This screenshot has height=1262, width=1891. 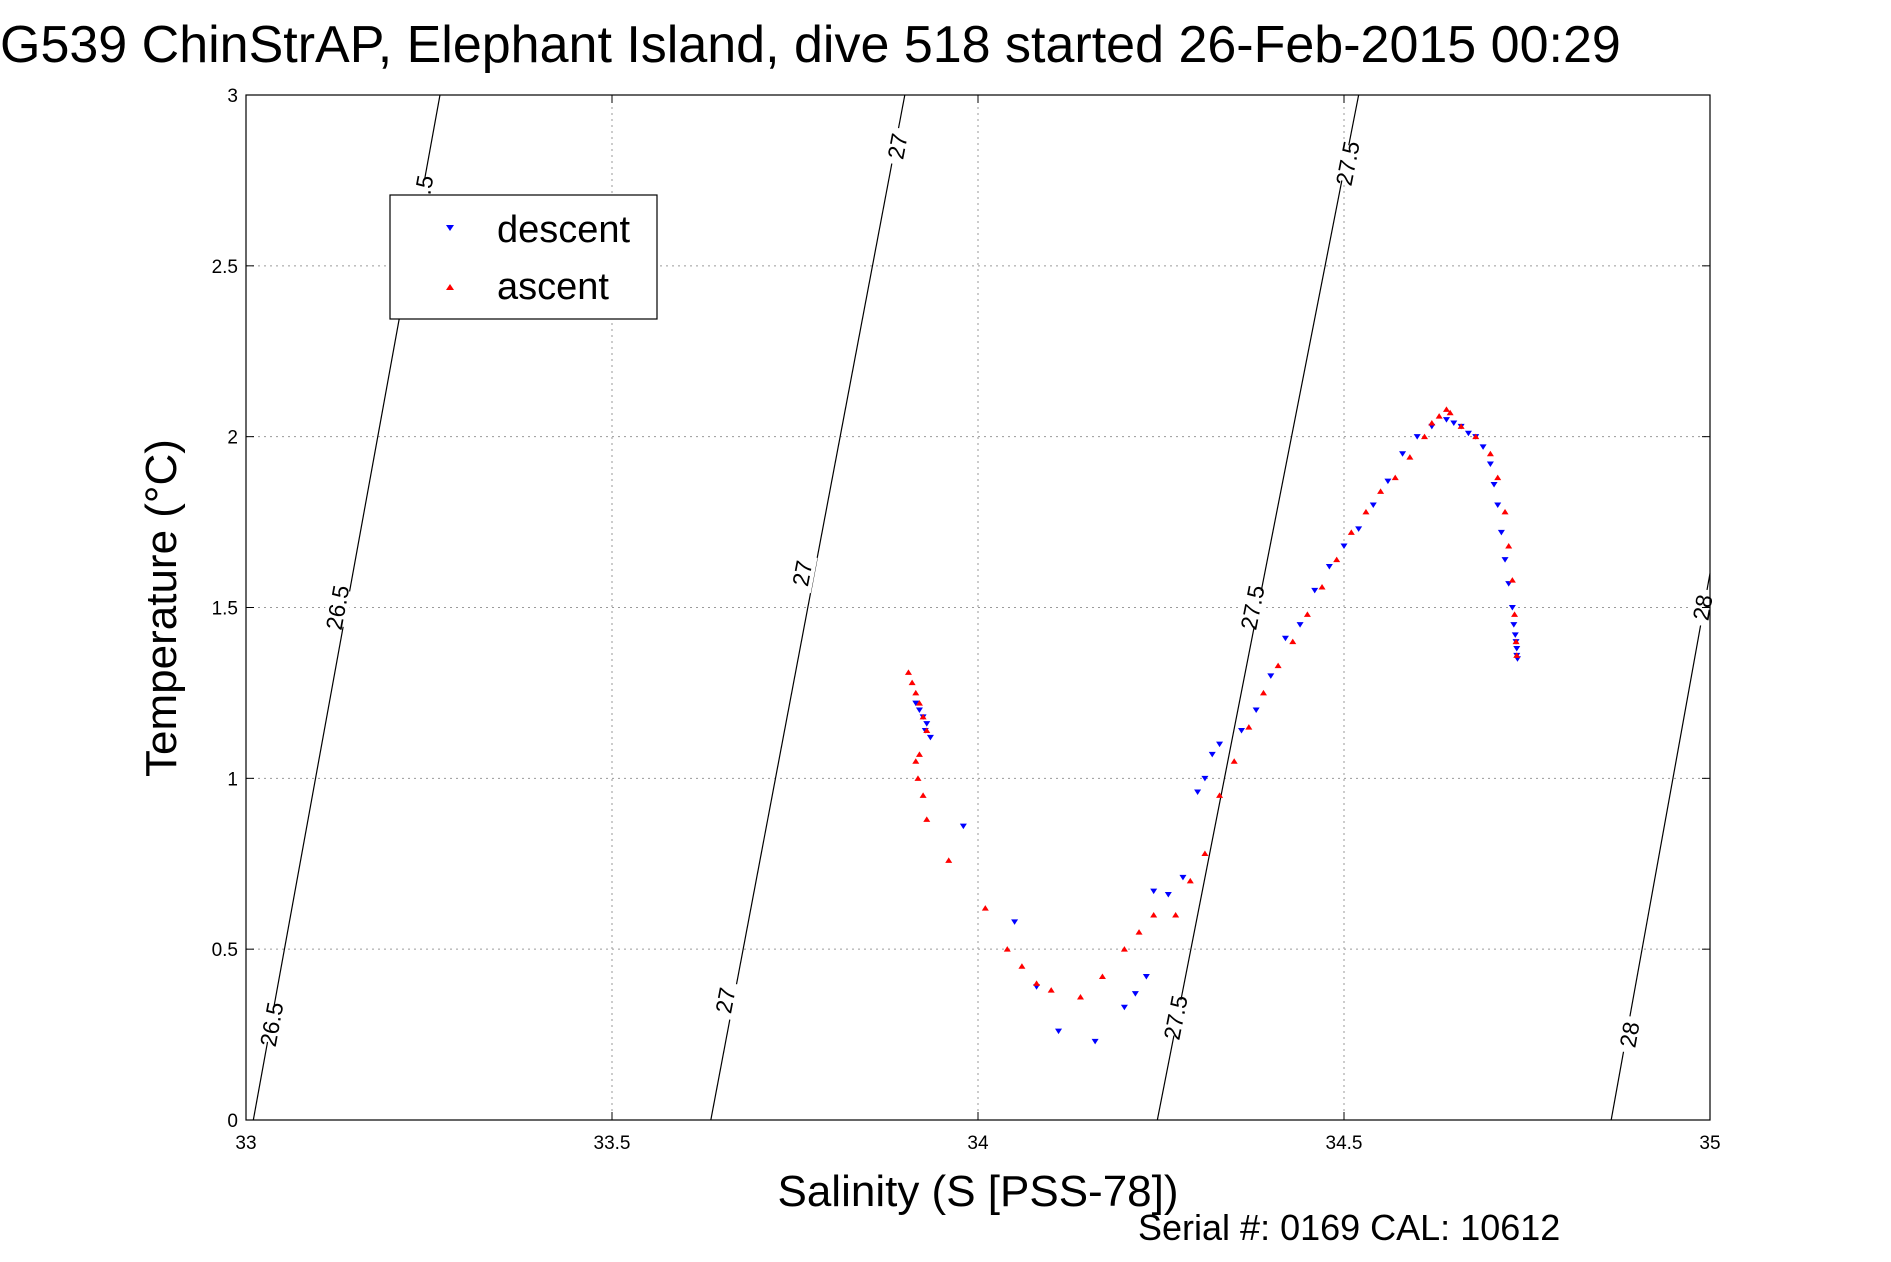 What do you see at coordinates (564, 230) in the screenshot?
I see `legend-descent-label: descent` at bounding box center [564, 230].